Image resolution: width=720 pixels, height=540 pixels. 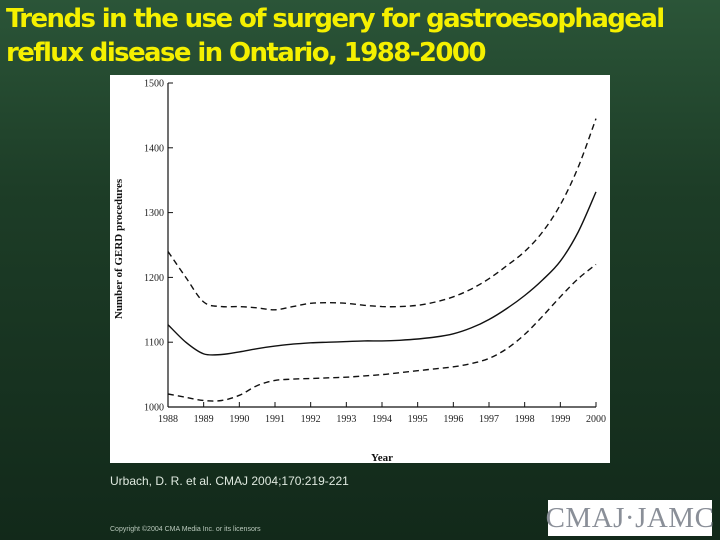 What do you see at coordinates (489, 419) in the screenshot?
I see `x-tick-label: 1997` at bounding box center [489, 419].